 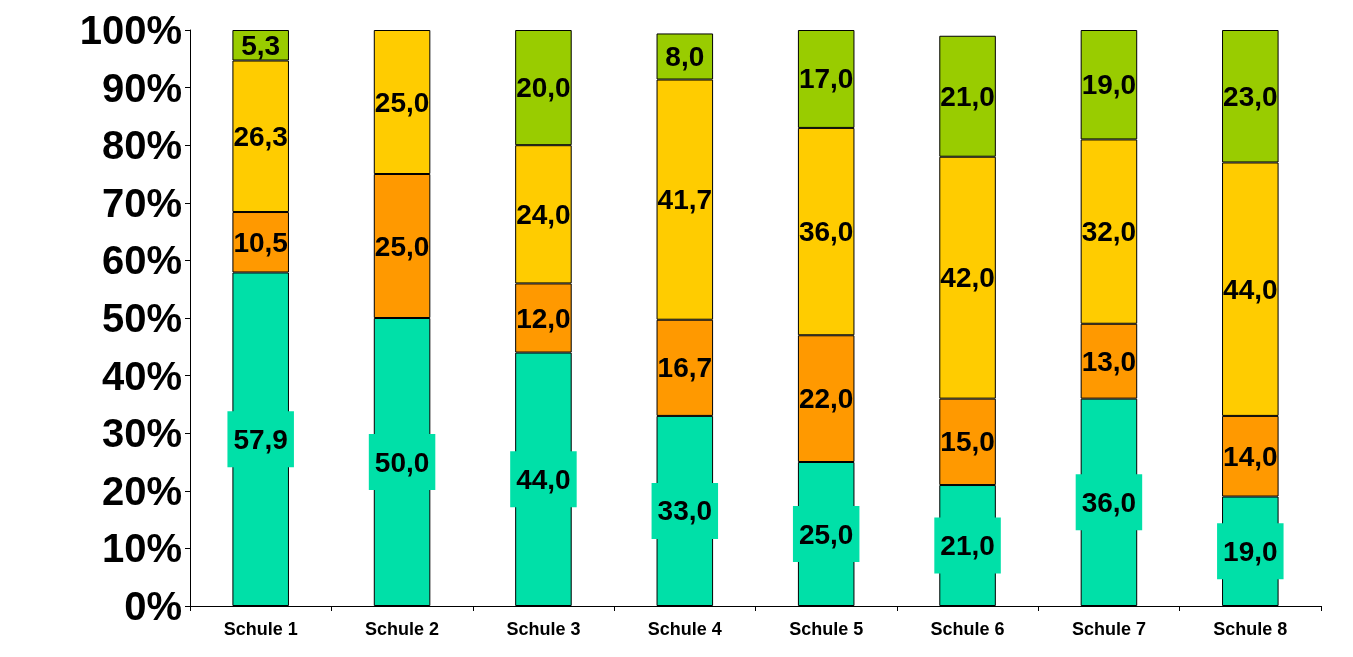 What do you see at coordinates (141, 202) in the screenshot?
I see `y-tick-label: 70%` at bounding box center [141, 202].